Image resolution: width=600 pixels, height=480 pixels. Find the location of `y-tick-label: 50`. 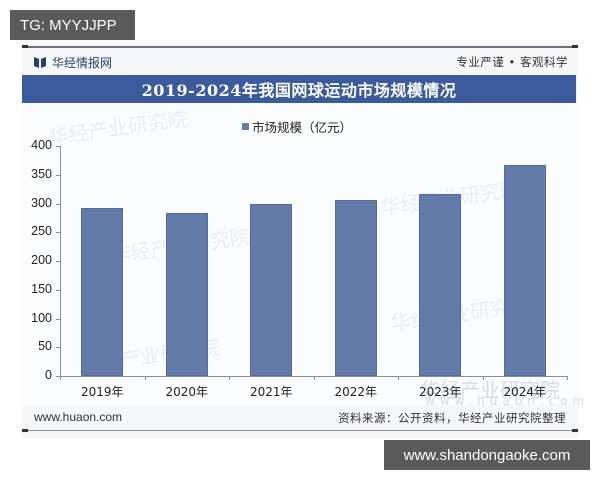

y-tick-label: 50 is located at coordinates (45, 346).